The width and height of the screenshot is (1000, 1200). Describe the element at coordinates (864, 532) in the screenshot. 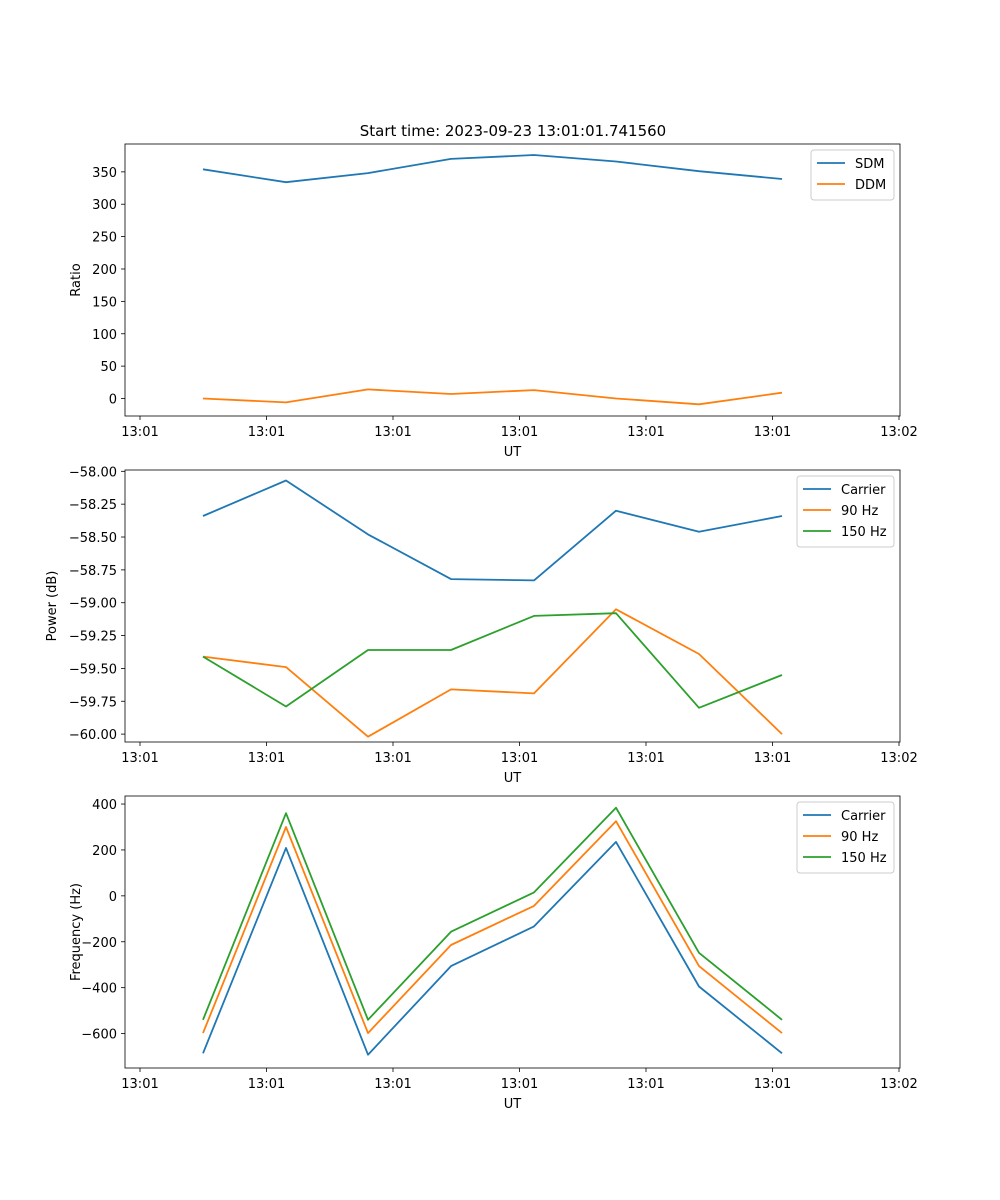

I see `power-legend-label: 150 Hz` at that location.